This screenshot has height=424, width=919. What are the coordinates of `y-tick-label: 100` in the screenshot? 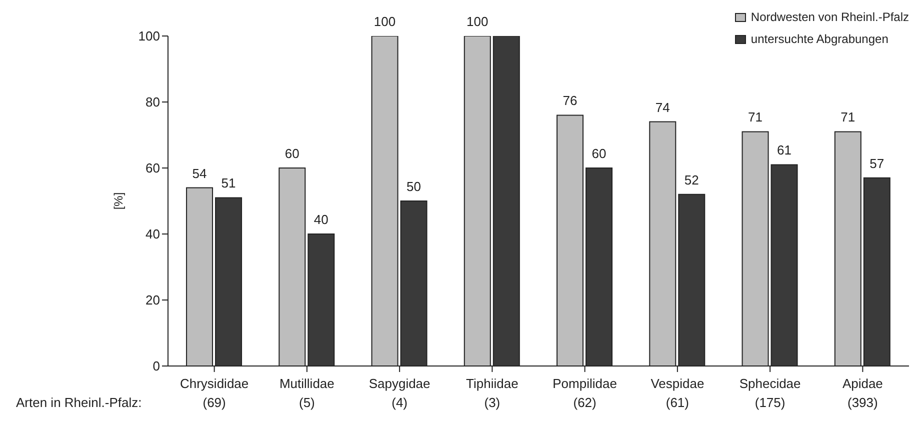 It's located at (149, 36).